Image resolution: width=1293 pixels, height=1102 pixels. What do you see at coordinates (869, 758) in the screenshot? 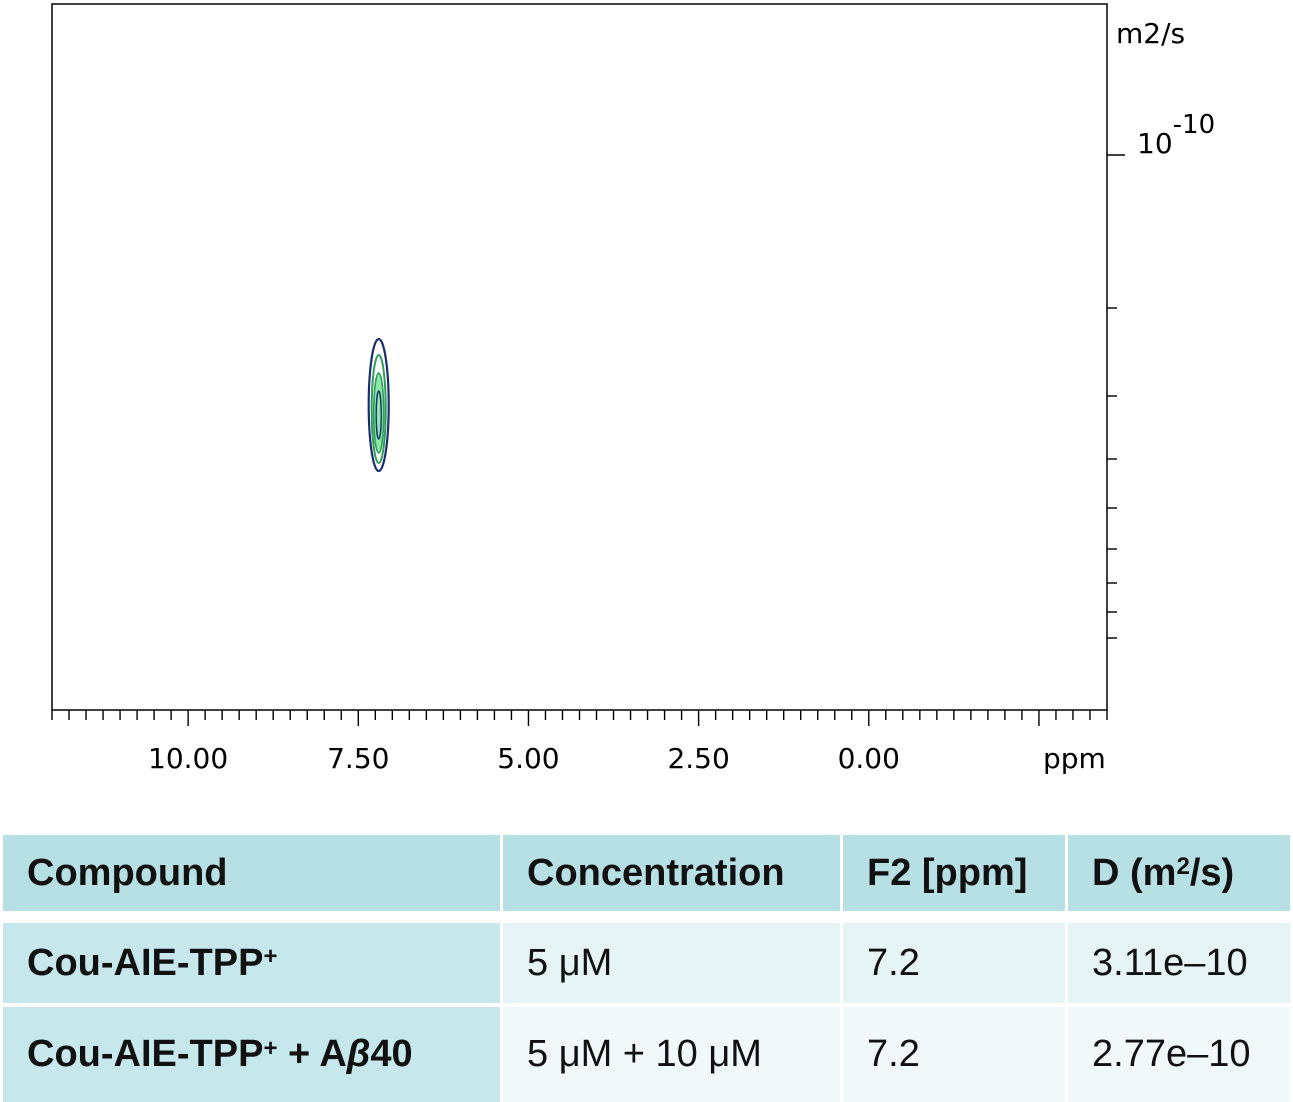
I see `x-tick-label: 0.00` at bounding box center [869, 758].